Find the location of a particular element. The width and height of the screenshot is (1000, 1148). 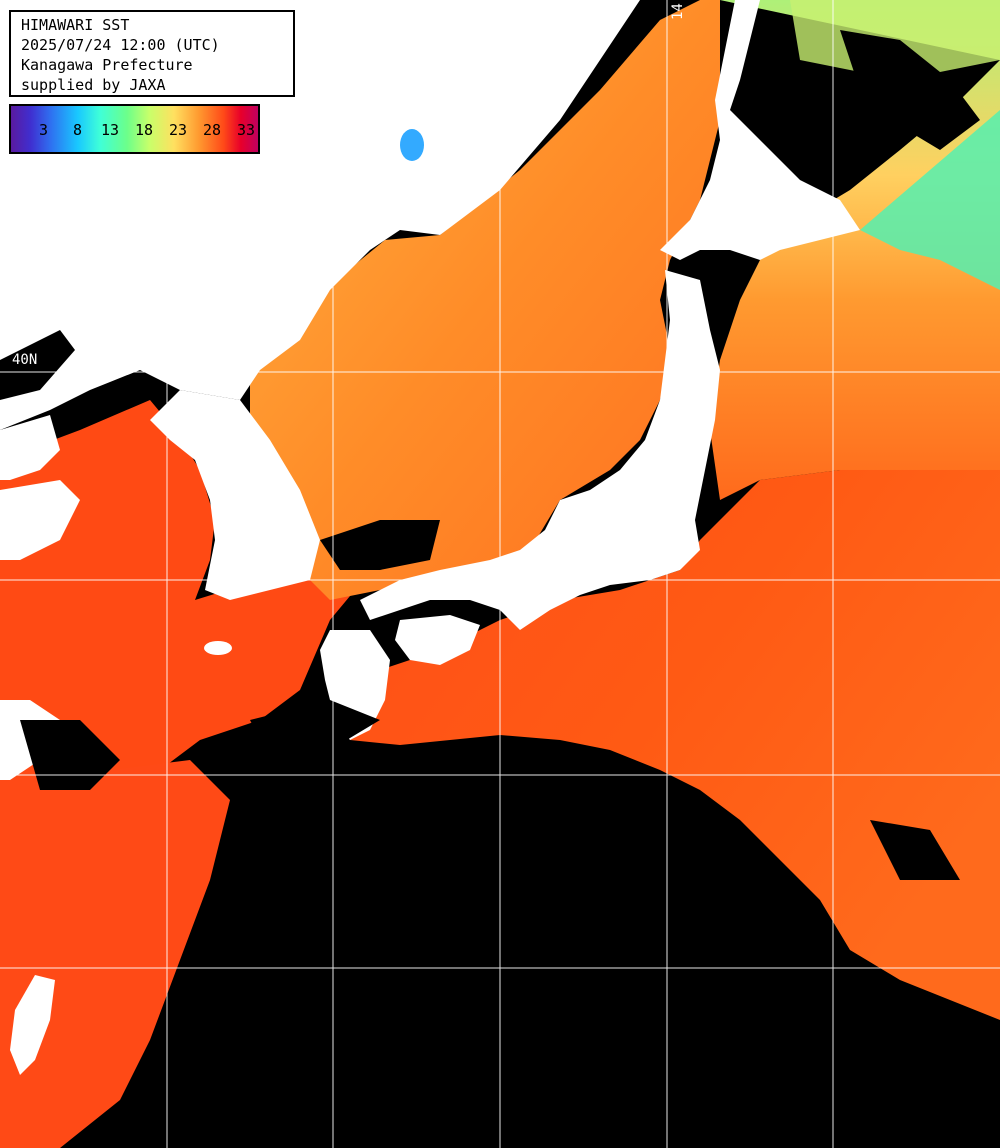

west-sea-south is located at coordinates (115, 954).